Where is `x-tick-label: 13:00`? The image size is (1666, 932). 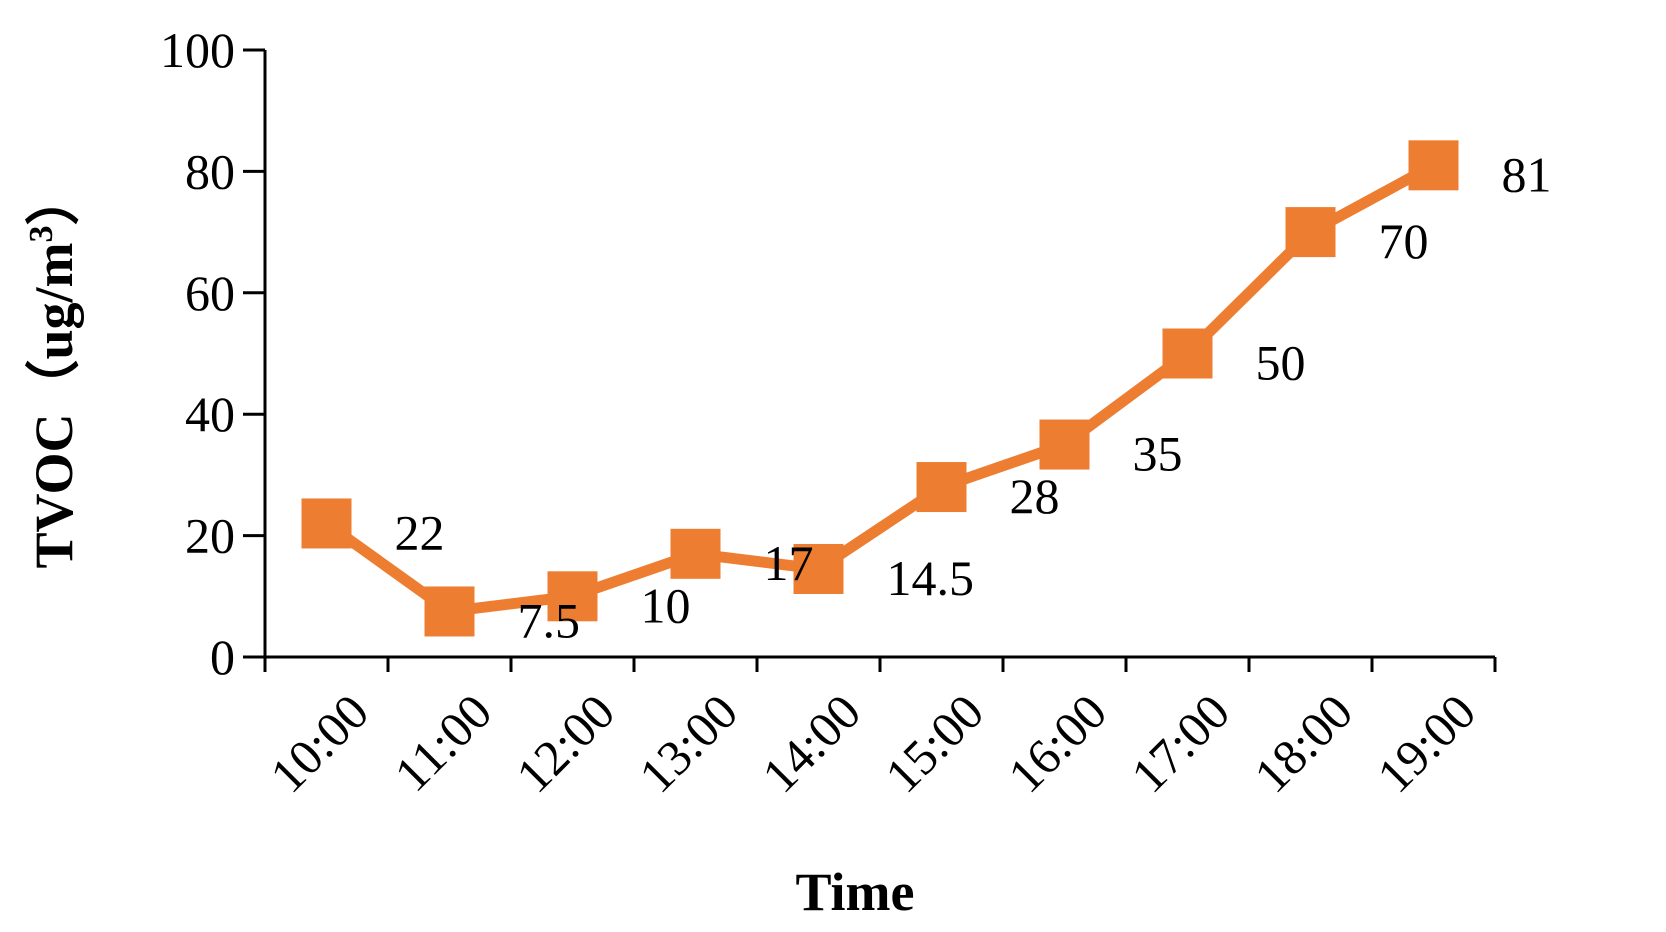
x-tick-label: 13:00 is located at coordinates (688, 743).